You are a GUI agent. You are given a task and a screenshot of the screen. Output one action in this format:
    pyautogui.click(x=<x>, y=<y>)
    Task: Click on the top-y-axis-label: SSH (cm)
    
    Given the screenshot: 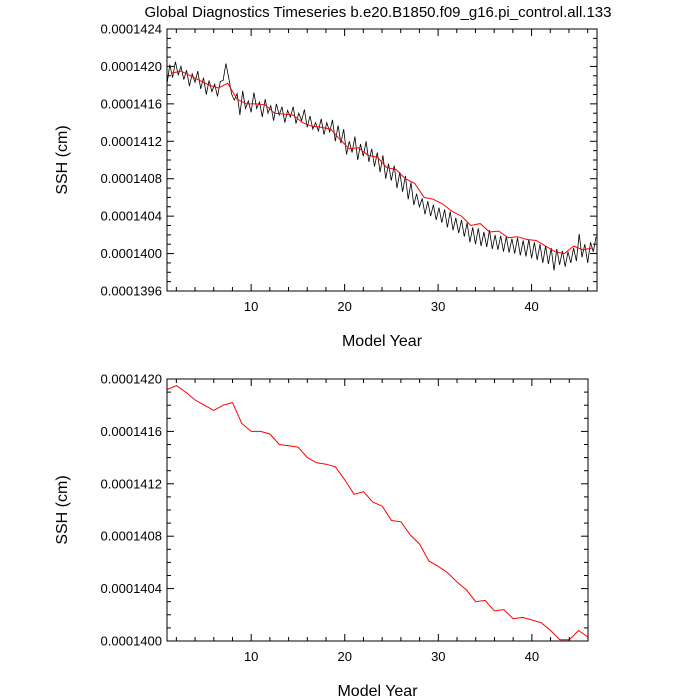 What is the action you would take?
    pyautogui.click(x=62, y=159)
    